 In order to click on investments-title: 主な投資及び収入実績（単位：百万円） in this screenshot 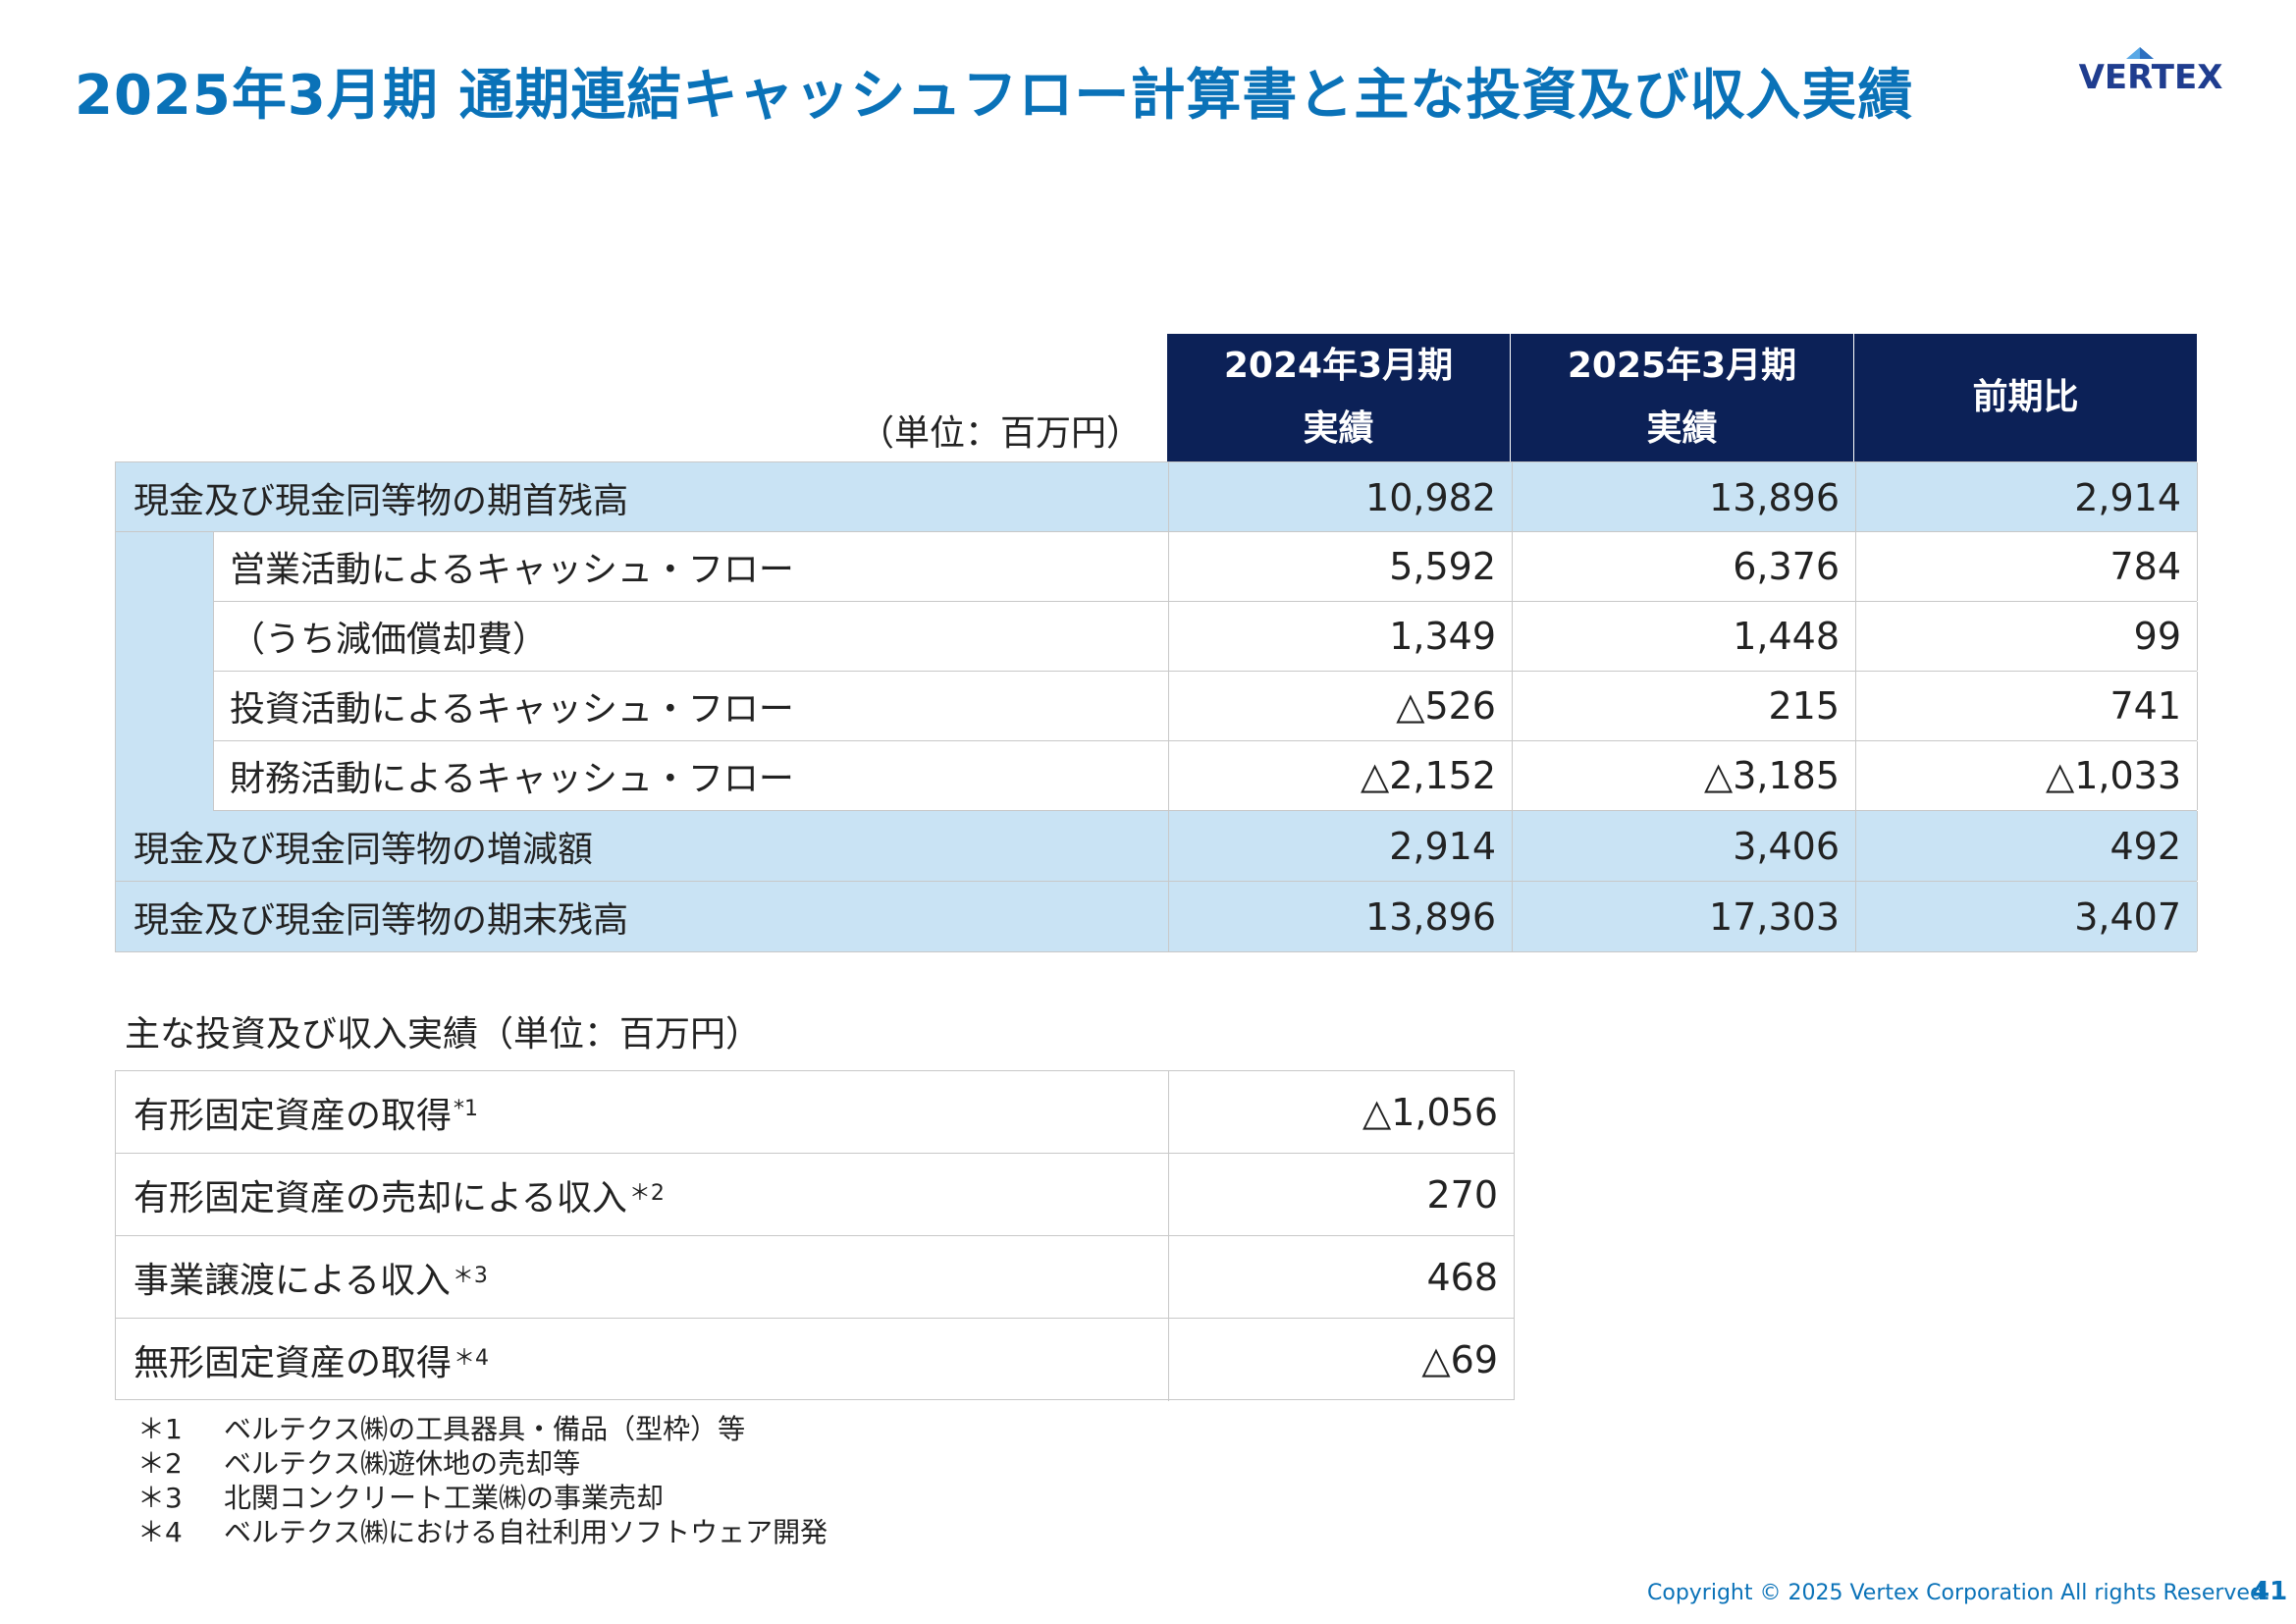, I will do `click(443, 1034)`.